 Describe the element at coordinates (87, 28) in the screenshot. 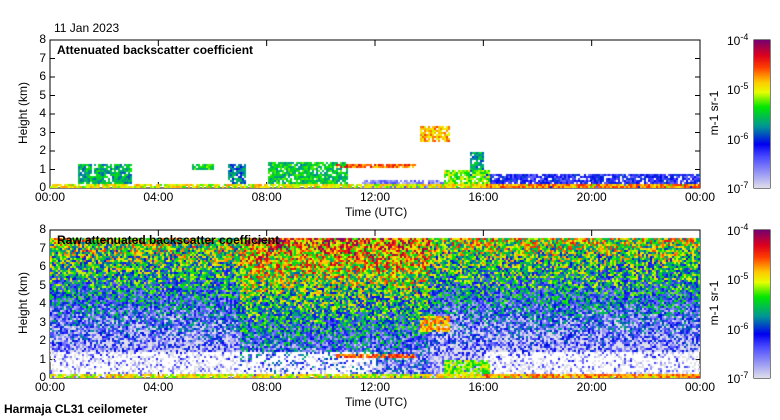

I see `date-label: 11 Jan 2023` at that location.